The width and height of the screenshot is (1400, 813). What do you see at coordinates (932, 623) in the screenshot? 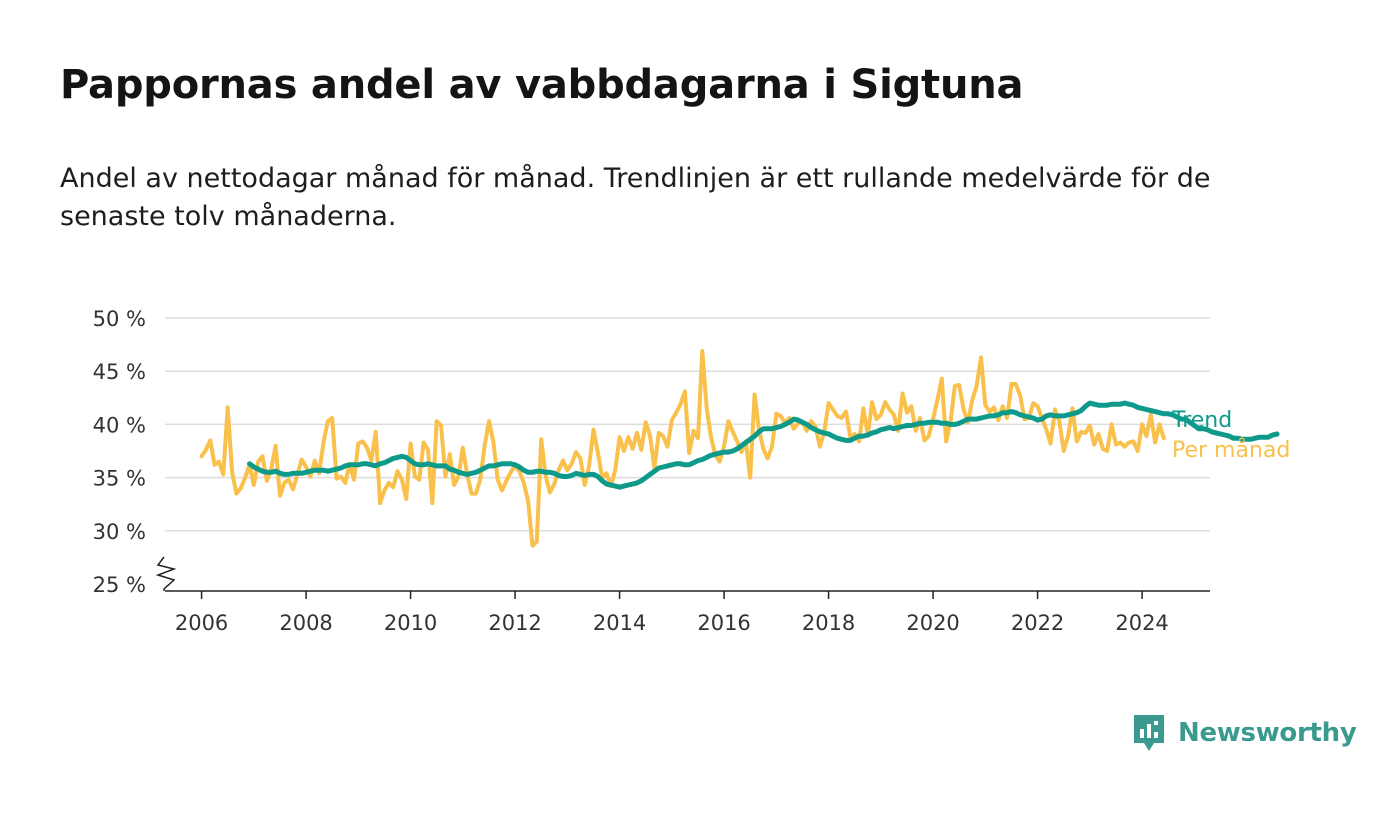
I see `x-tick-label: 2020` at bounding box center [932, 623].